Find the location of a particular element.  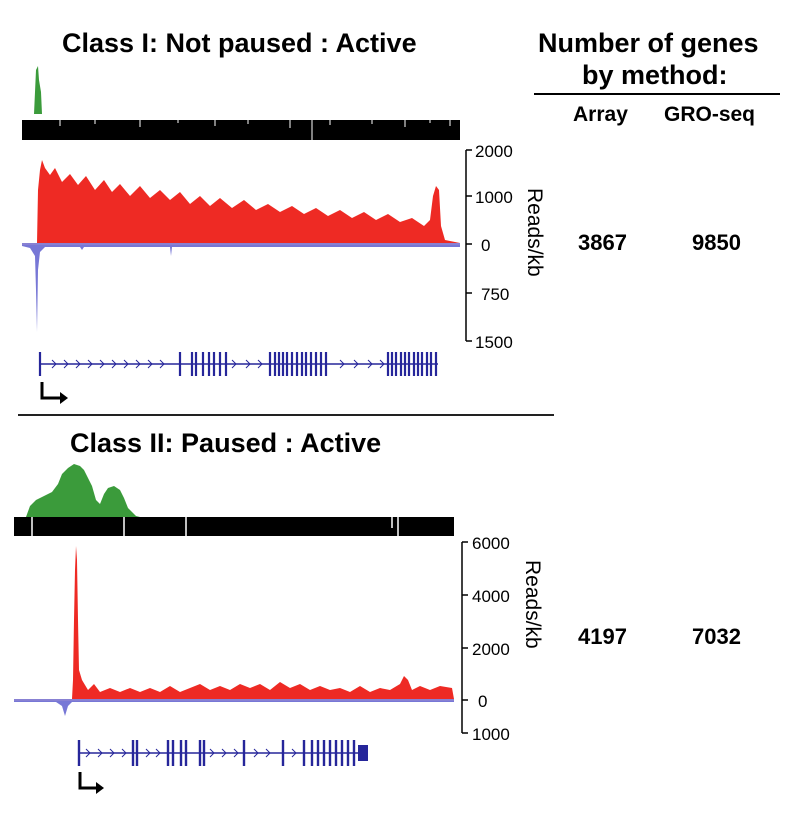

class2-tss-arrowhead-icon is located at coordinates (100, 788).